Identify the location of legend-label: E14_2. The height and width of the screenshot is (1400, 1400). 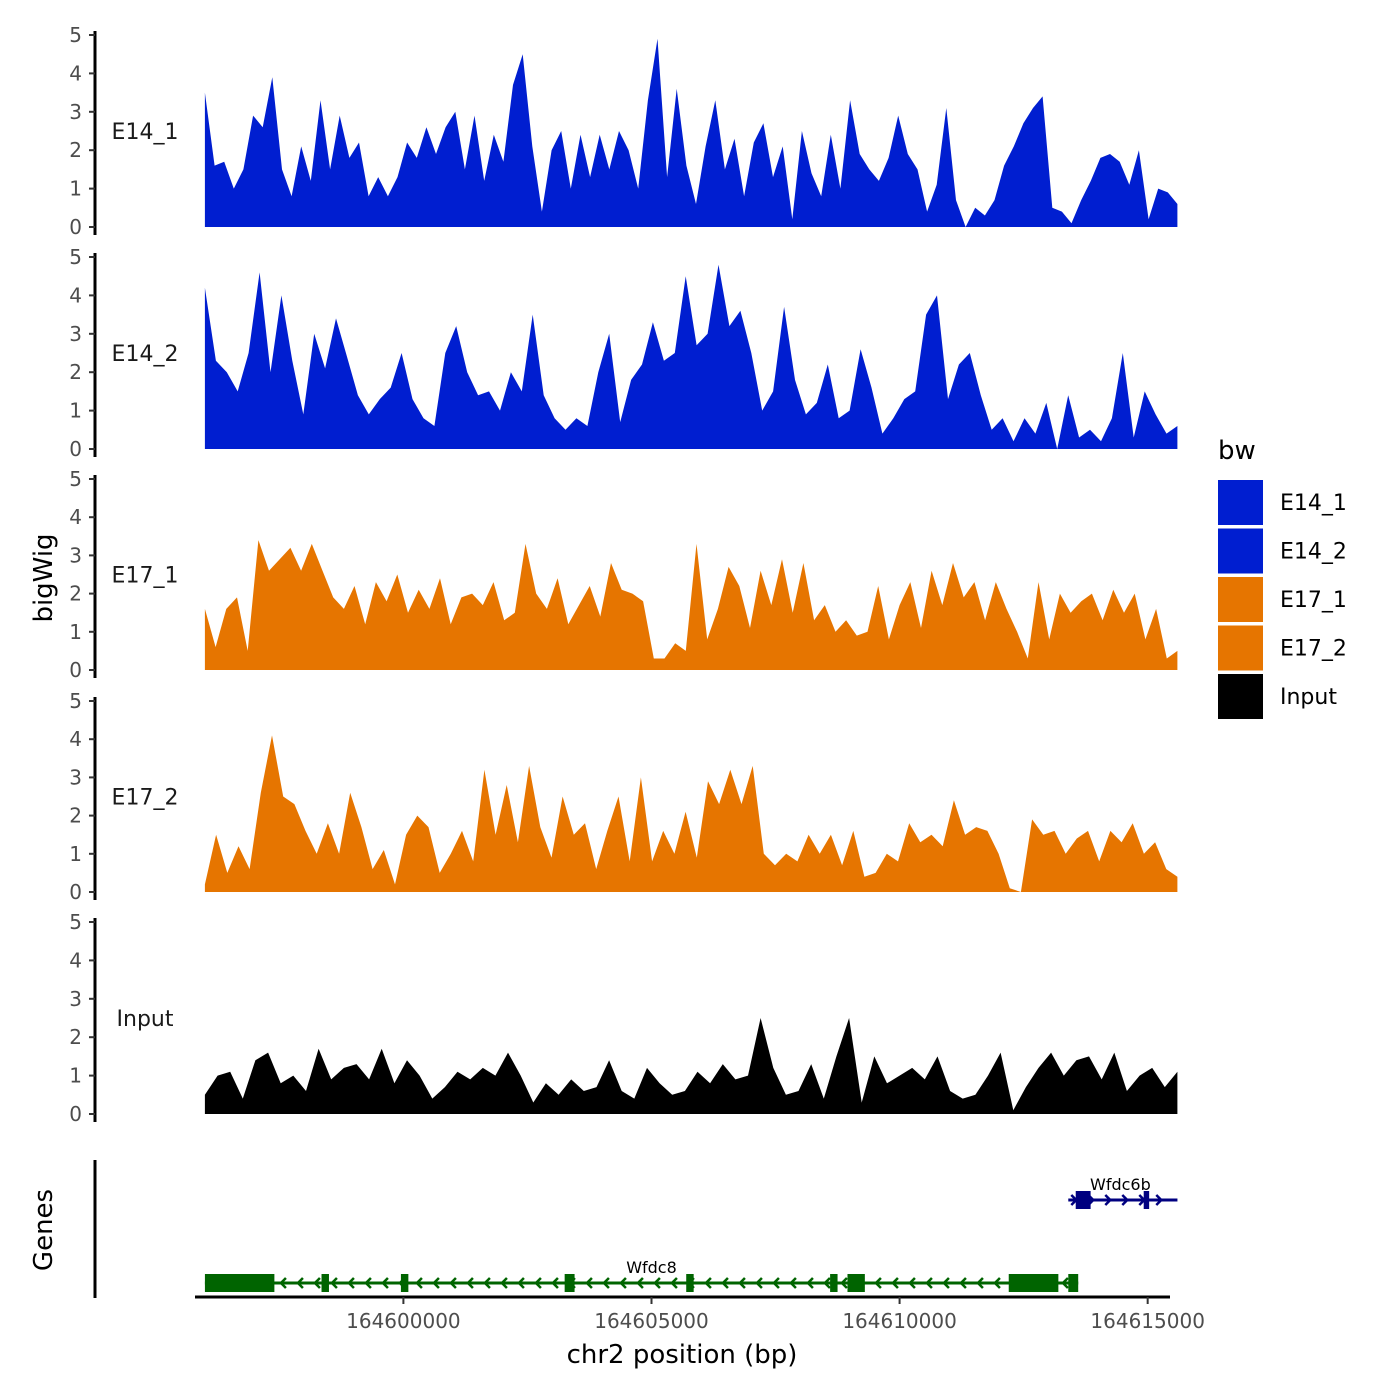
(1313, 552).